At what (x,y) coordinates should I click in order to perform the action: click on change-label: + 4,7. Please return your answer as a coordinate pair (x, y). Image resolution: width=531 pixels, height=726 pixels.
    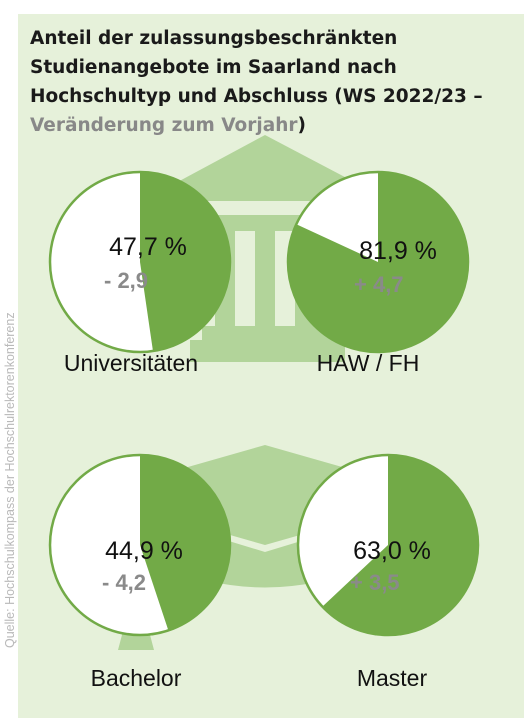
    Looking at the image, I should click on (379, 284).